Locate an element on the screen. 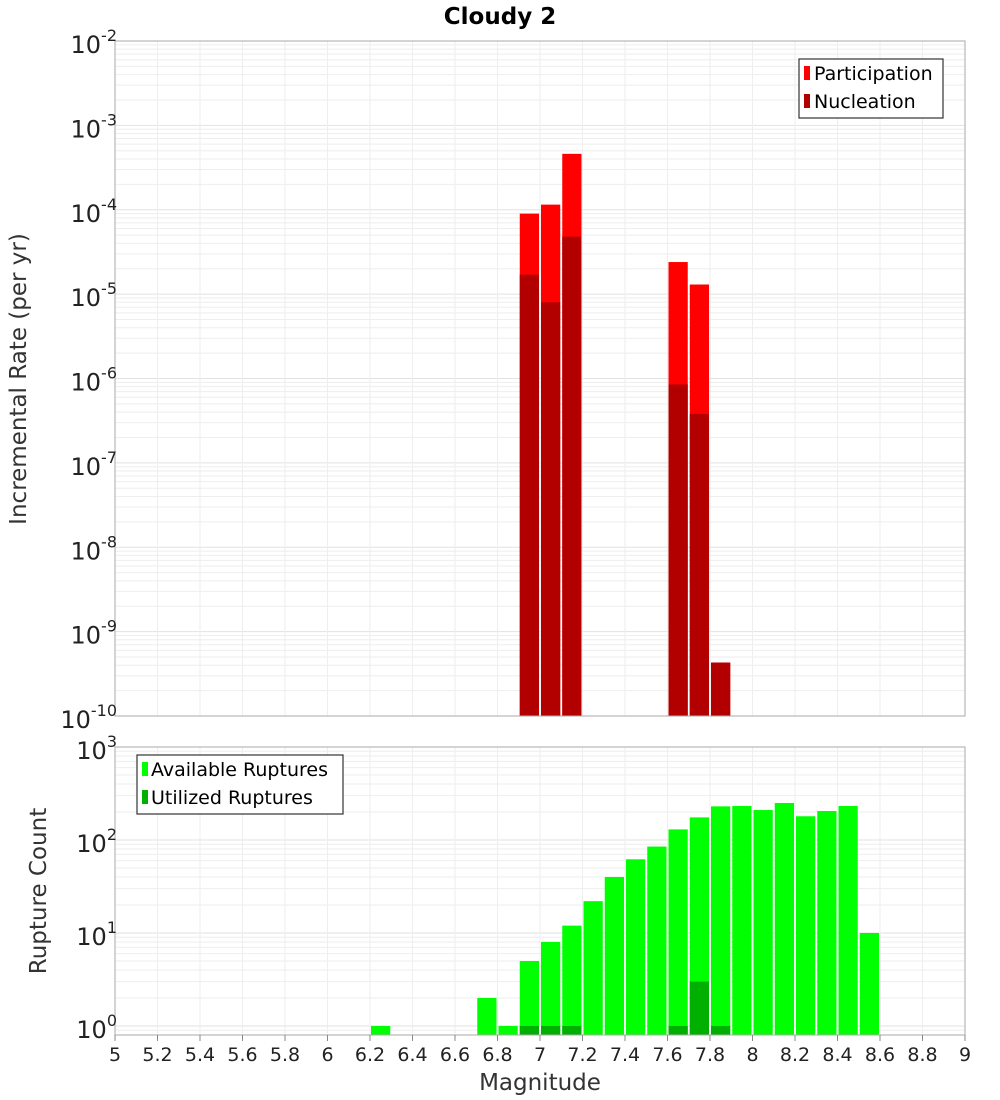 This screenshot has height=1100, width=1000. x-tick-label: 7.4 is located at coordinates (625, 1055).